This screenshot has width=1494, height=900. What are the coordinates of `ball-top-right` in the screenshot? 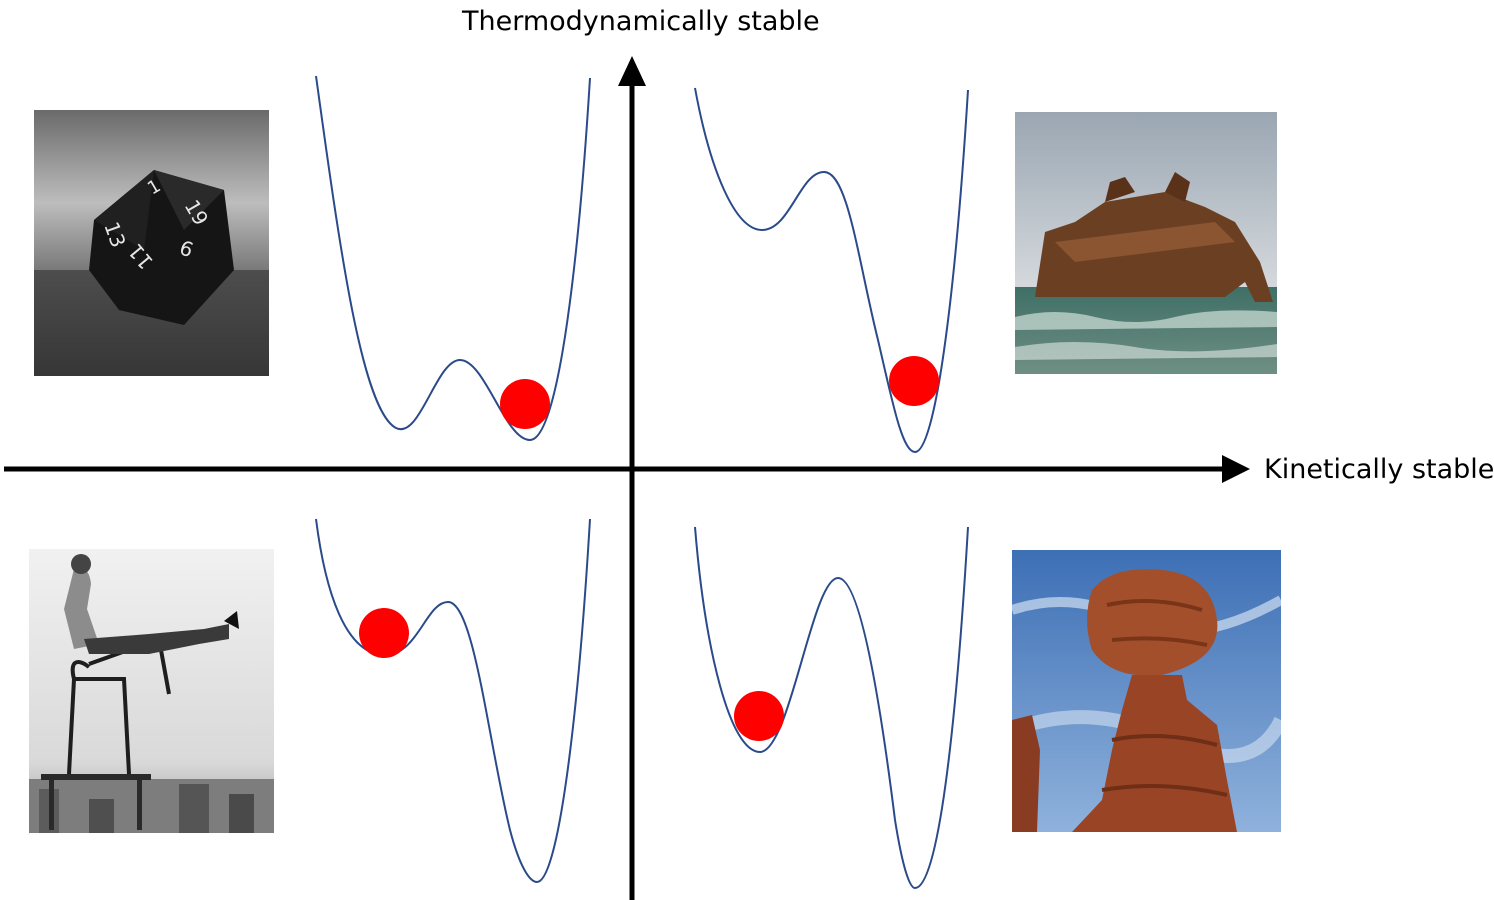 It's located at (914, 381).